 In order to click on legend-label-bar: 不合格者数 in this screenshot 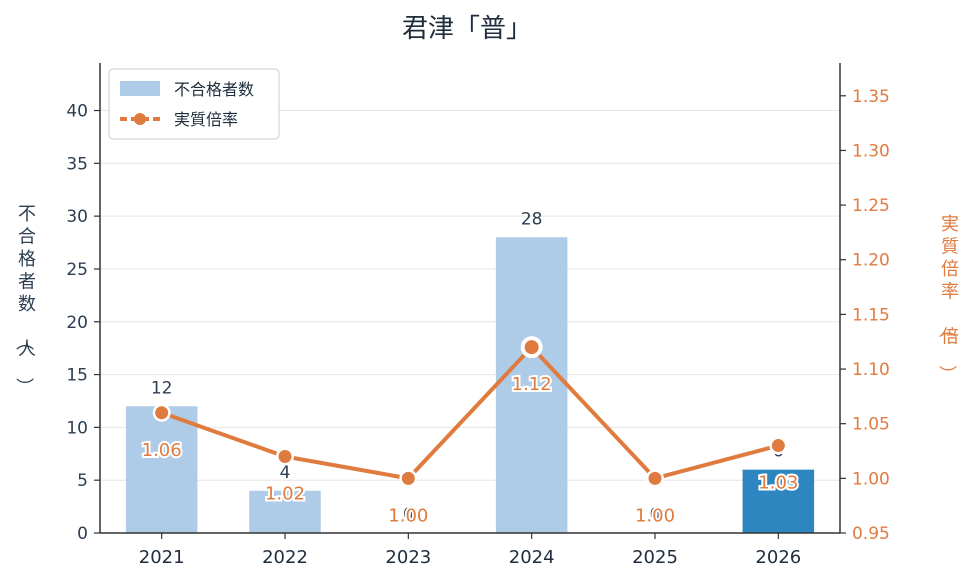, I will do `click(214, 89)`.